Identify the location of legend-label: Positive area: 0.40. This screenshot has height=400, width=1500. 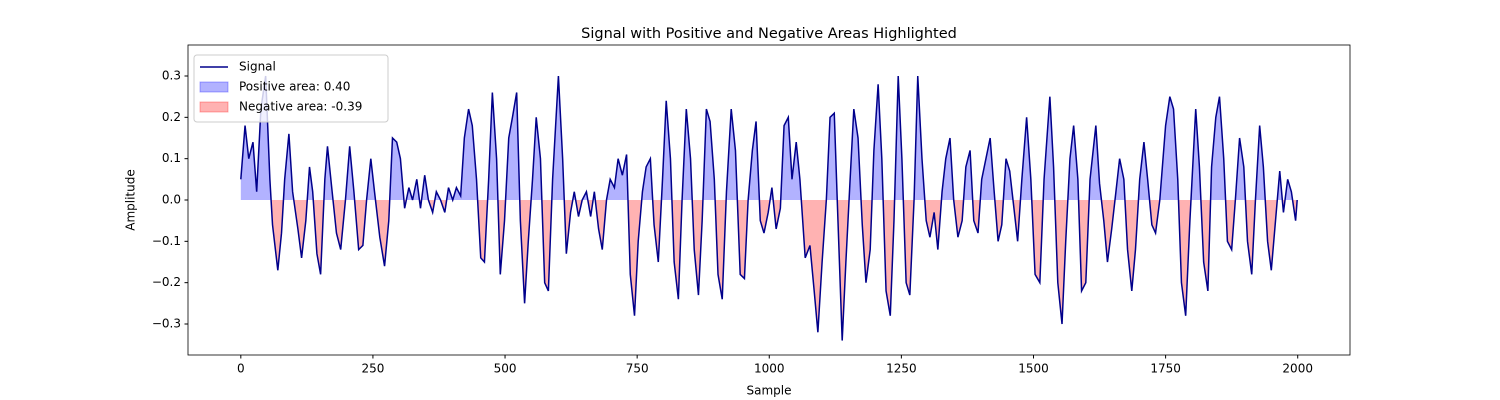
(294, 87).